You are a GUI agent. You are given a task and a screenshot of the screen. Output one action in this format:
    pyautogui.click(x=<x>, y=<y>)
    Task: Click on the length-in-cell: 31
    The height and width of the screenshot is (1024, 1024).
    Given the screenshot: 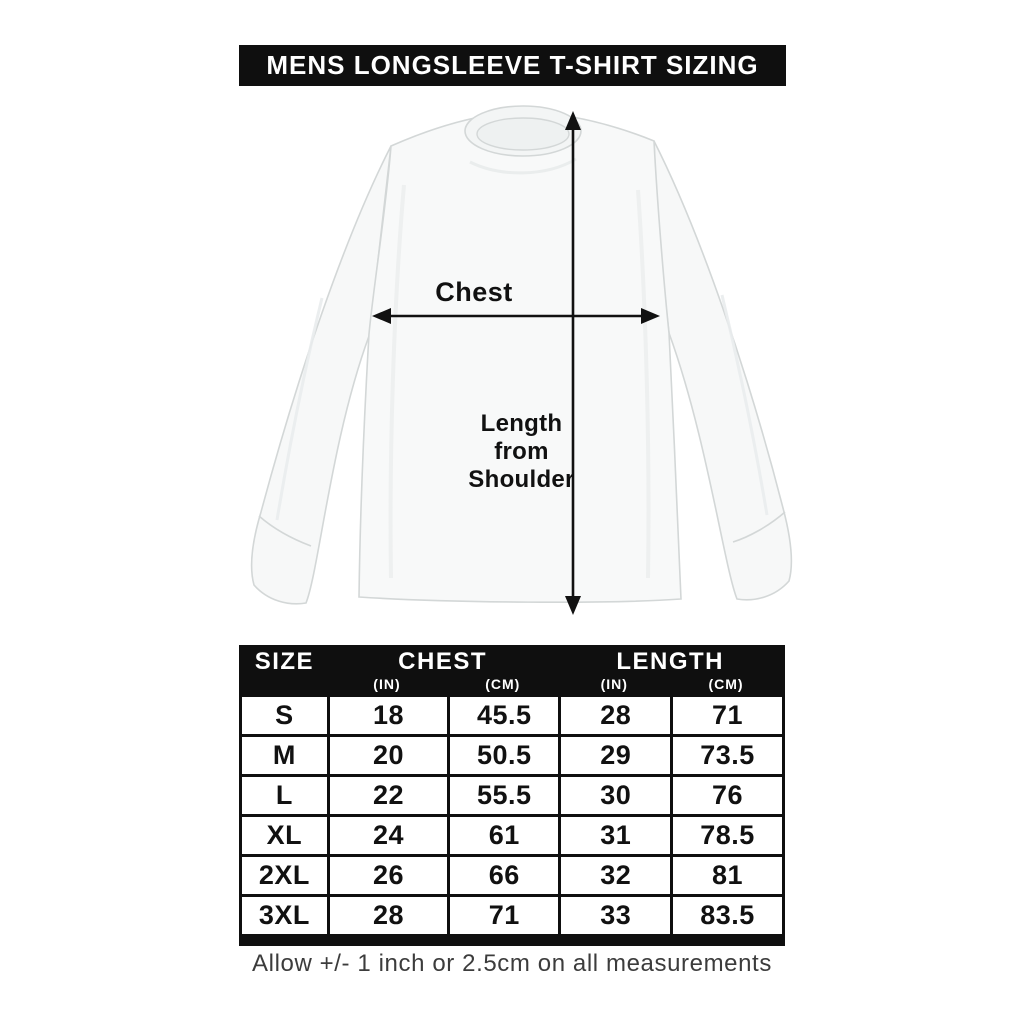 What is the action you would take?
    pyautogui.click(x=614, y=834)
    